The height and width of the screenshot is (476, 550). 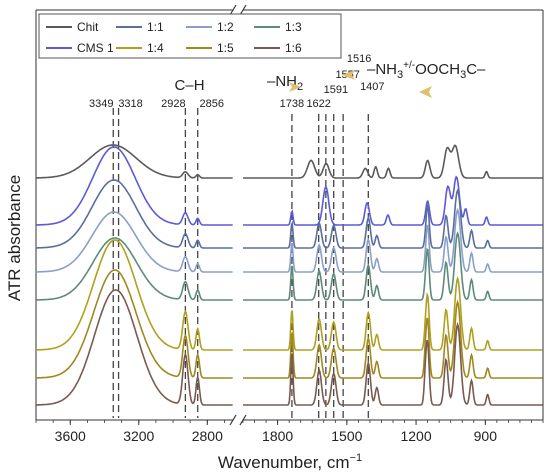 What do you see at coordinates (330, 79) in the screenshot?
I see `group-labels: C–H–NH2–NH3+/-OOCH3C–` at bounding box center [330, 79].